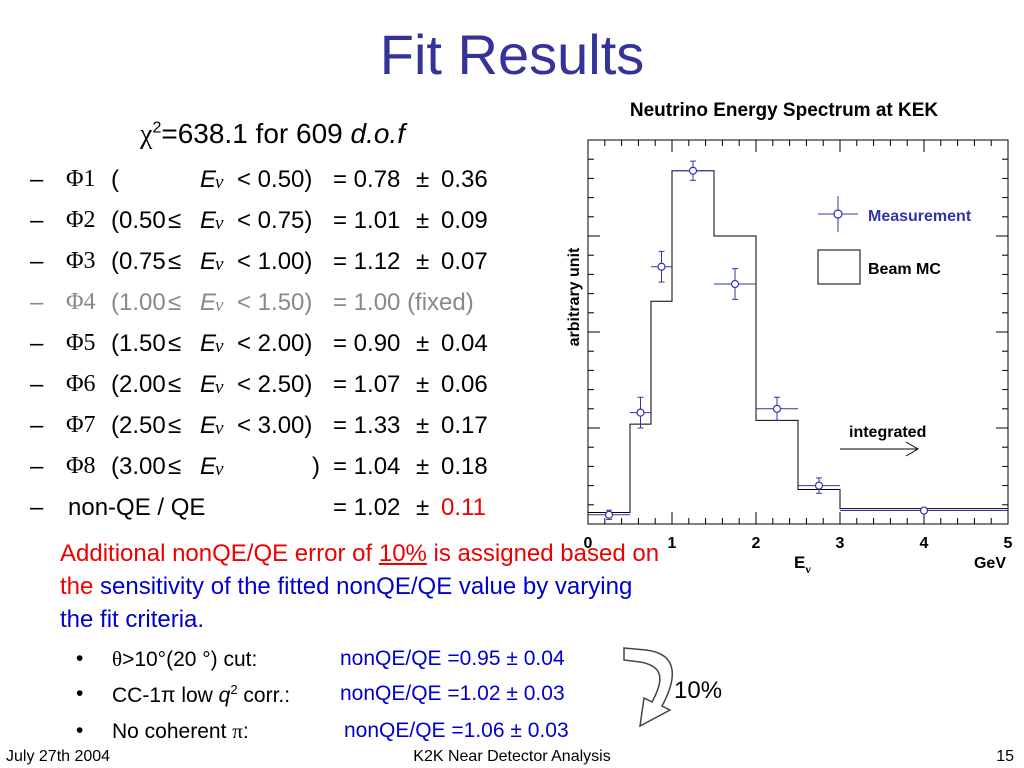  What do you see at coordinates (224, 695) in the screenshot?
I see `q-symbol: q` at bounding box center [224, 695].